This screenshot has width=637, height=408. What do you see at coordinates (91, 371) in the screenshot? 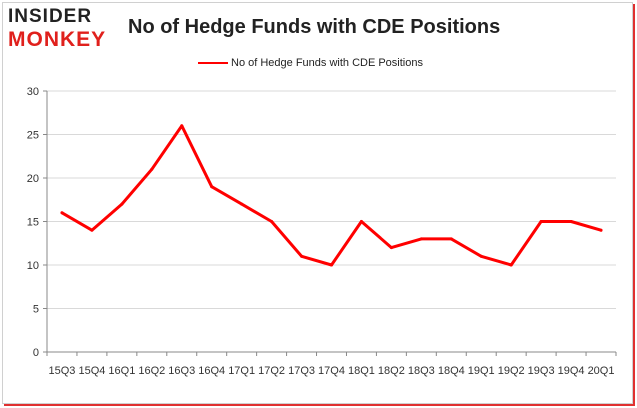
I see `x-tick-label: 15Q4` at bounding box center [91, 371].